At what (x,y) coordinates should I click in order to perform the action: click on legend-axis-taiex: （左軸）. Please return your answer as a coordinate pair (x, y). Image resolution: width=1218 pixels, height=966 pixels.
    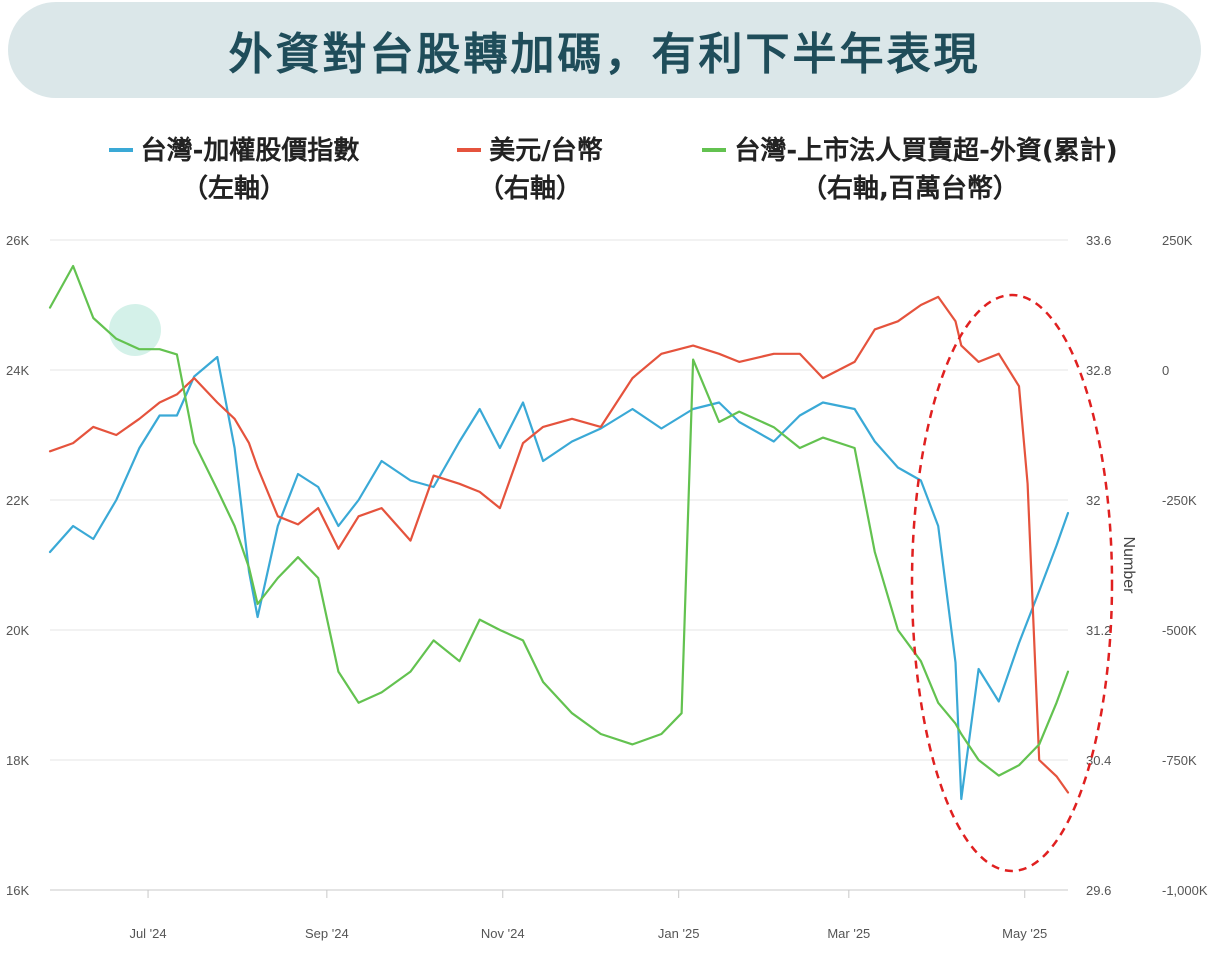
    Looking at the image, I should click on (233, 189).